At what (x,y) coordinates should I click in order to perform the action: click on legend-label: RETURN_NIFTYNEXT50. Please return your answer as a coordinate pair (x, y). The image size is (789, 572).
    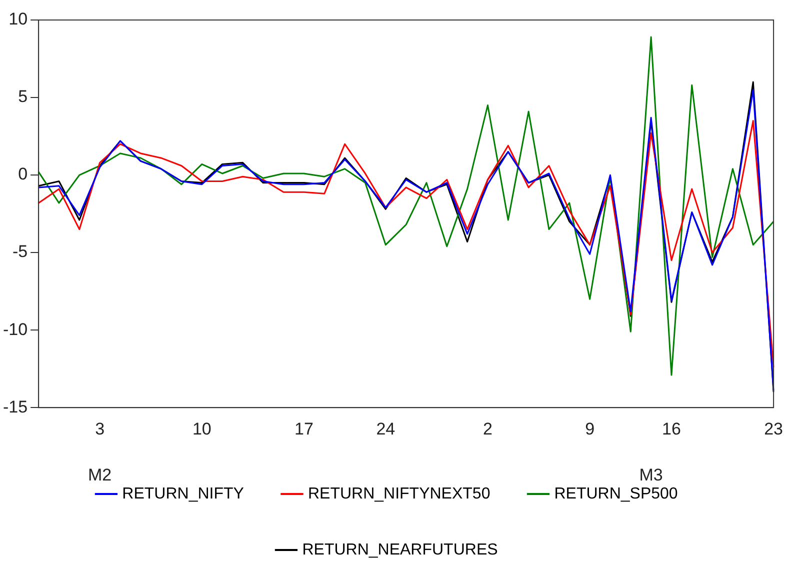
    Looking at the image, I should click on (399, 493).